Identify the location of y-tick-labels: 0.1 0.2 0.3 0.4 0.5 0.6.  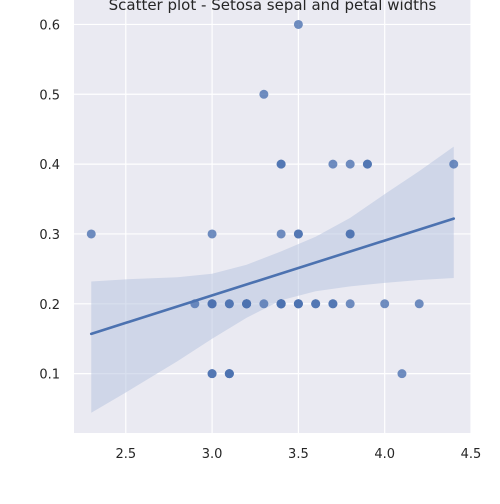
(49, 200).